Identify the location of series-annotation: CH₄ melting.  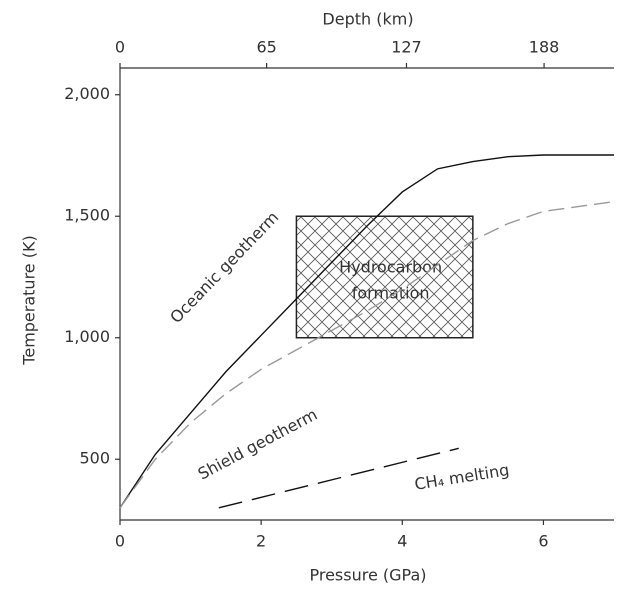
(461, 477).